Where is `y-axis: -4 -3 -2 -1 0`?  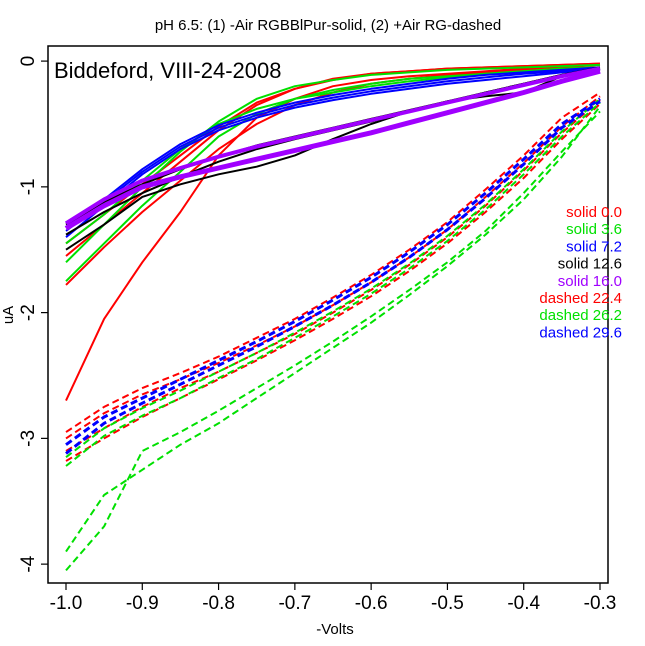 y-axis: -4 -3 -2 -1 0 is located at coordinates (33, 314).